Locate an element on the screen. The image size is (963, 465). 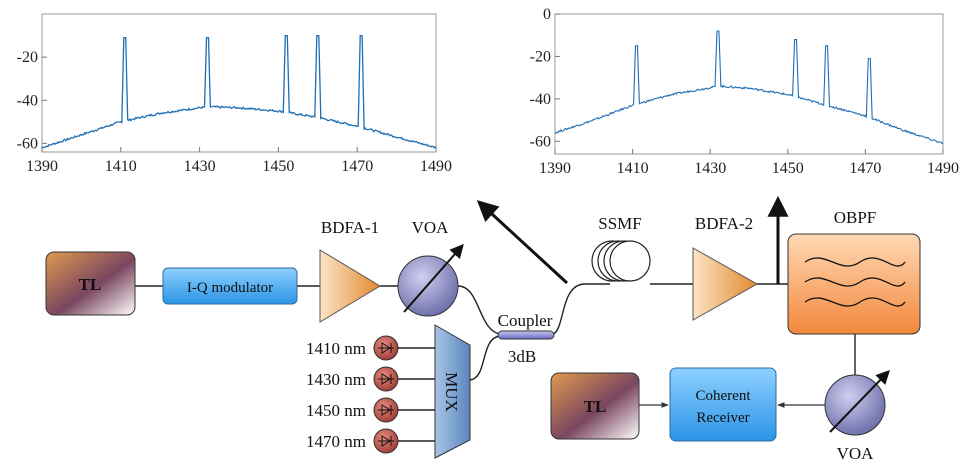
chart-2-frame is located at coordinates (749, 84).